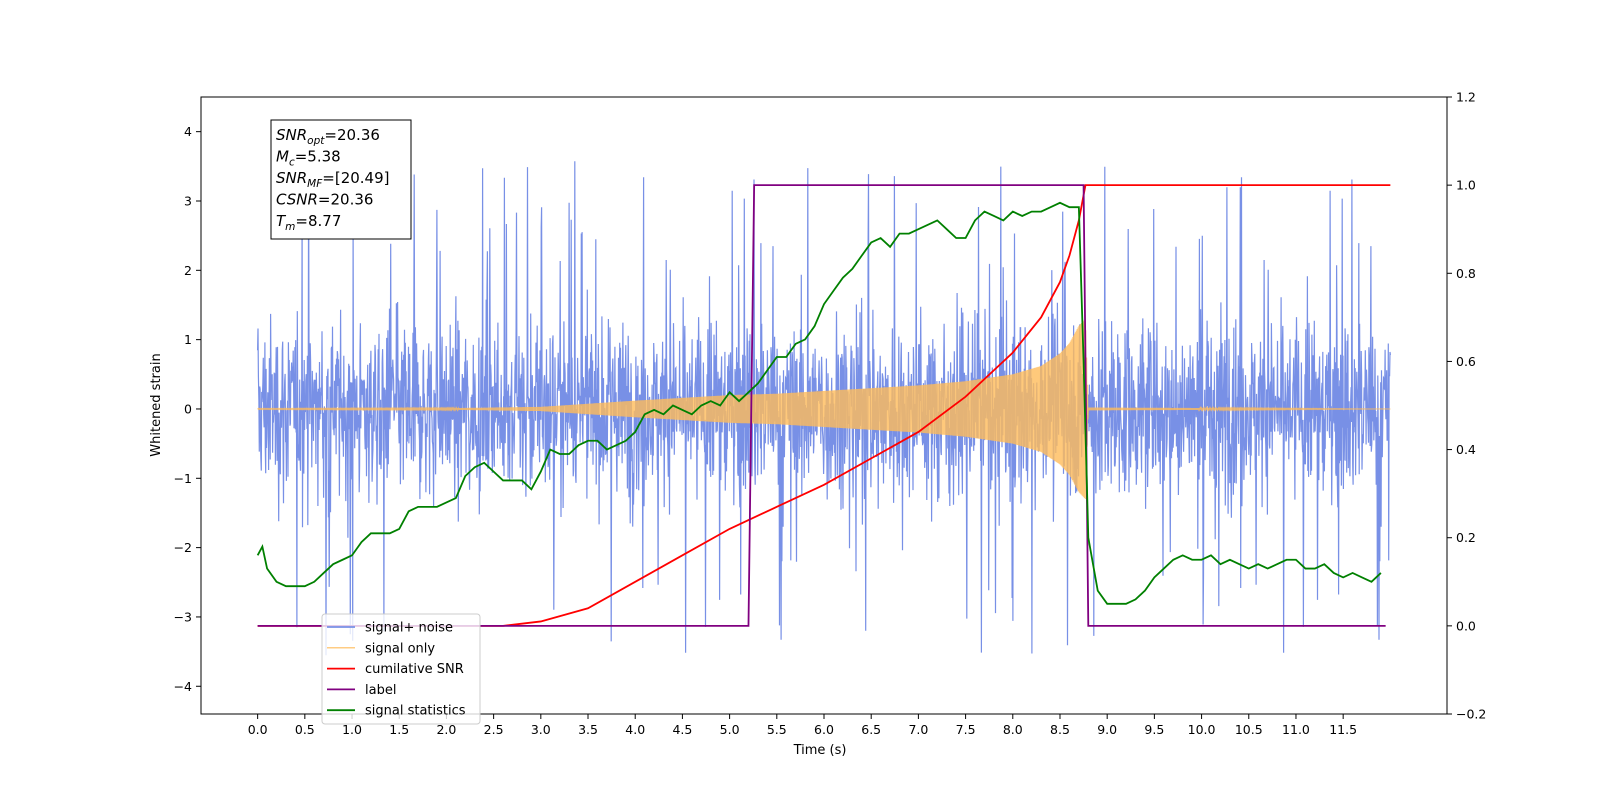 Image resolution: width=1600 pixels, height=800 pixels. I want to click on x-tick-label: 0.5, so click(305, 729).